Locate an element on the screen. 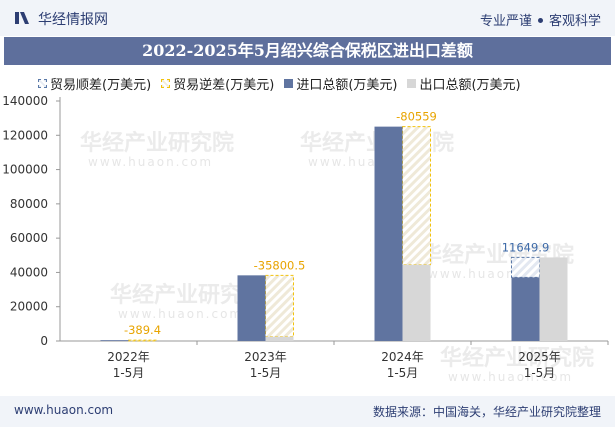 This screenshot has height=427, width=615. y-tick-label: 60000 is located at coordinates (29, 238).